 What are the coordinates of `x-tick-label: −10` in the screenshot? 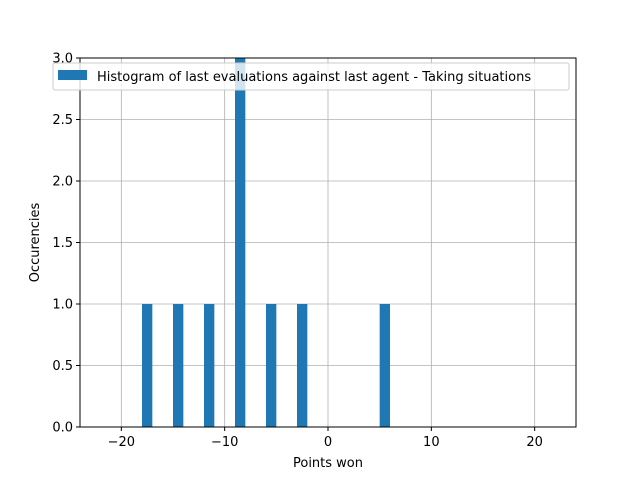 It's located at (224, 442).